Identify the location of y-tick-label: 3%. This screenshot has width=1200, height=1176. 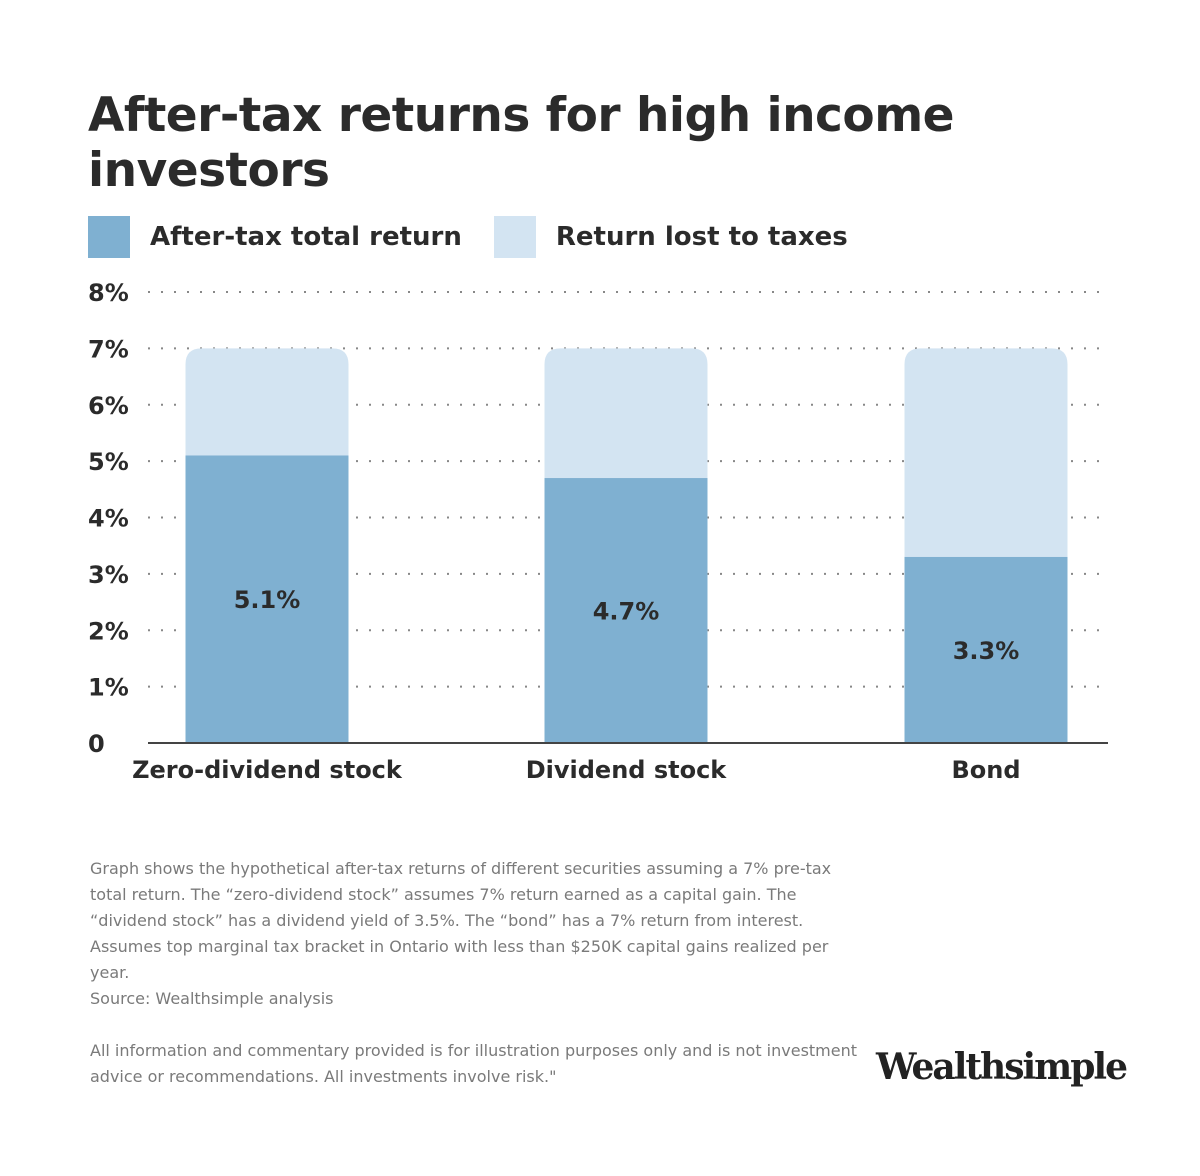
(108, 575).